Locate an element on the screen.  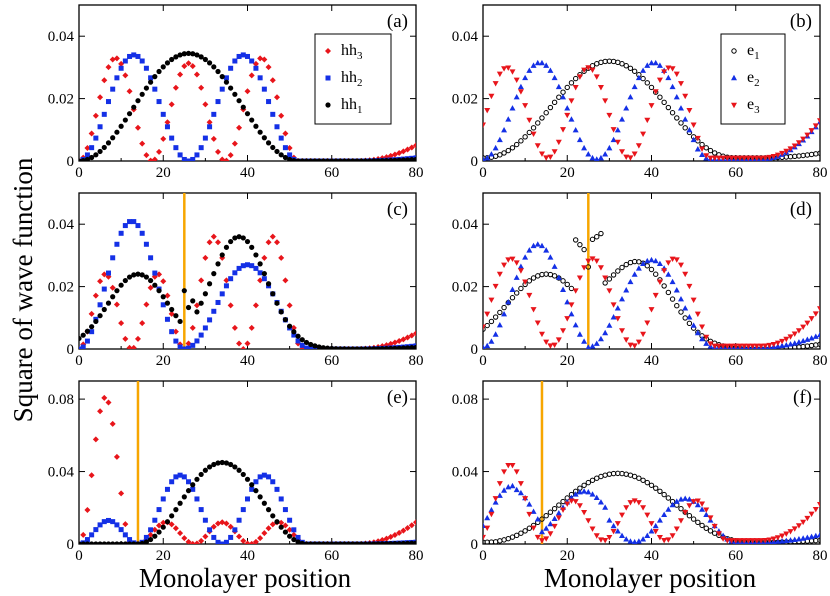
y-tick-label: 0 is located at coordinates (475, 350).